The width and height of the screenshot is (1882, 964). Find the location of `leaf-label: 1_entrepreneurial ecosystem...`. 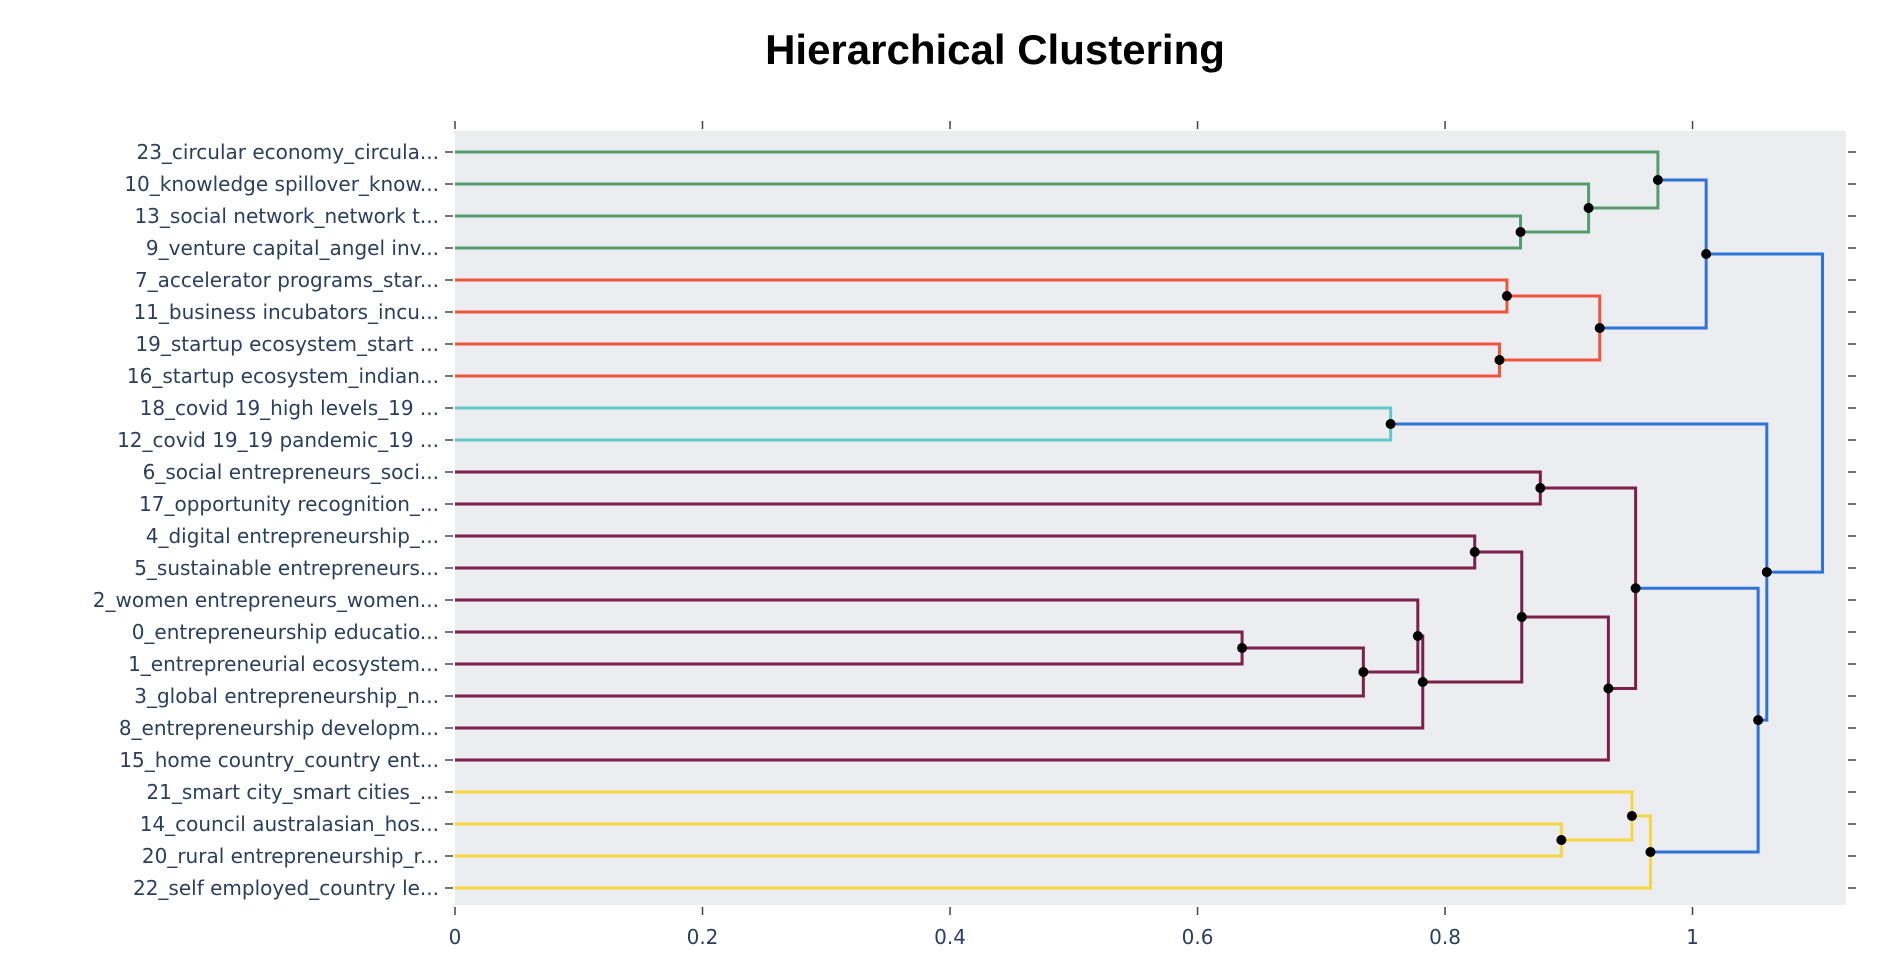

leaf-label: 1_entrepreneurial ecosystem... is located at coordinates (283, 664).